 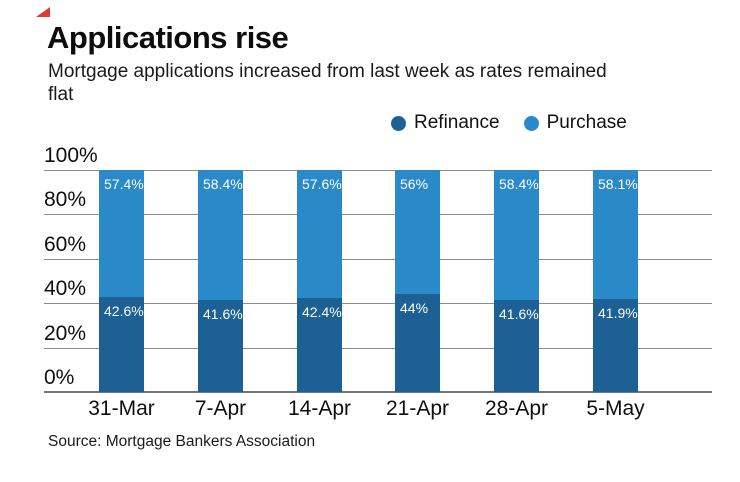 I want to click on bar-purchase-31-Mar: 57.4%, so click(x=121, y=233).